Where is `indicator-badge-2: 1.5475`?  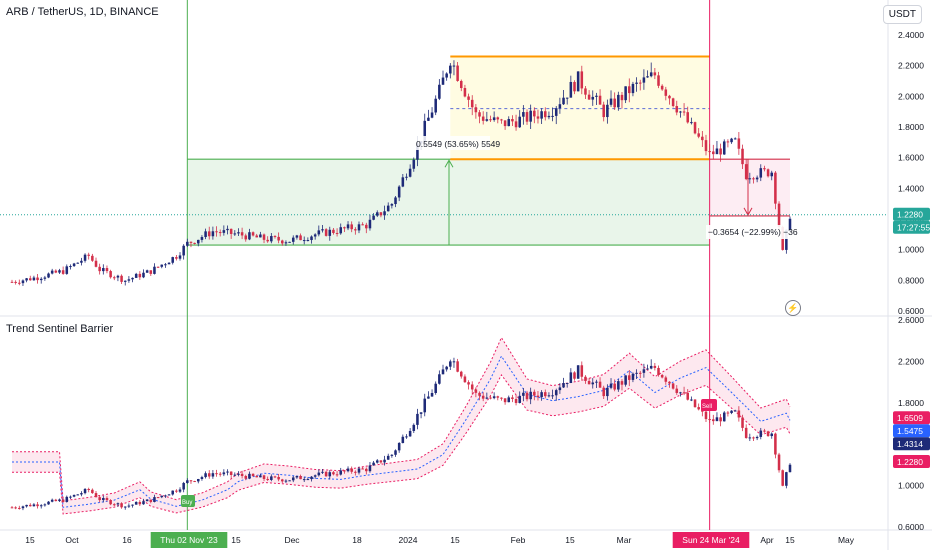
indicator-badge-2: 1.5475 is located at coordinates (910, 431).